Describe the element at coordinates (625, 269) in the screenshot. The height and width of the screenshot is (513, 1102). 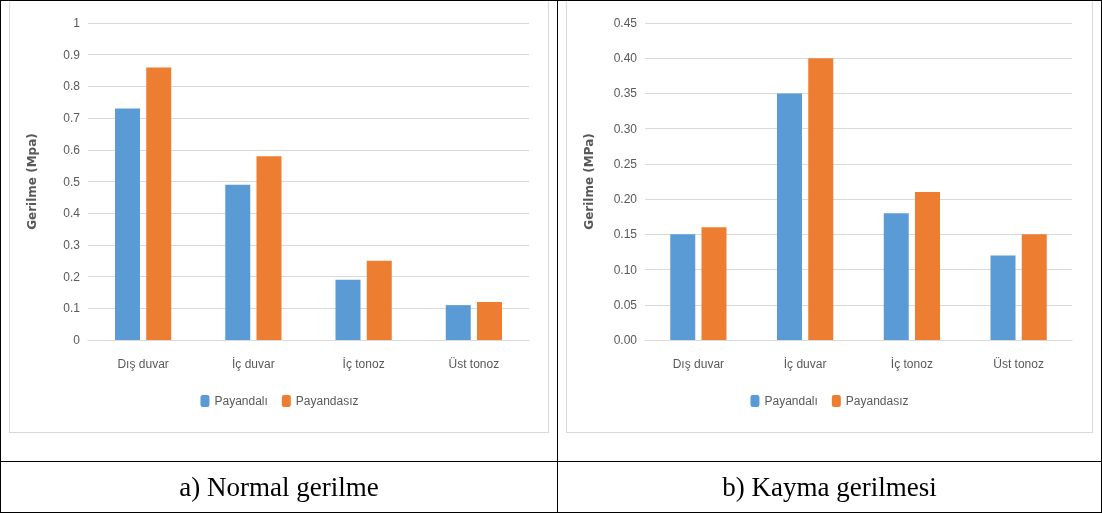
I see `y-tick-label: 0.10` at that location.